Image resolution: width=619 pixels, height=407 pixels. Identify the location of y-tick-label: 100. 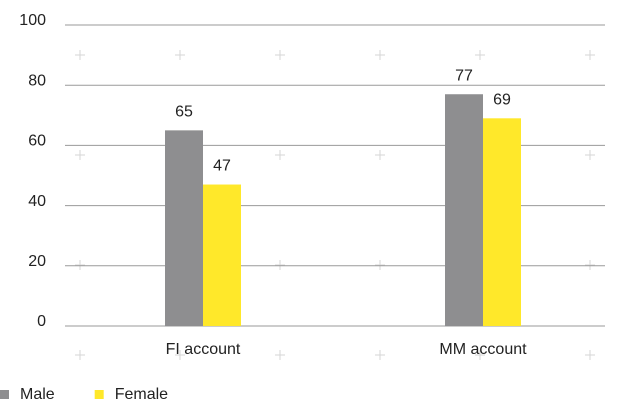
(32, 20).